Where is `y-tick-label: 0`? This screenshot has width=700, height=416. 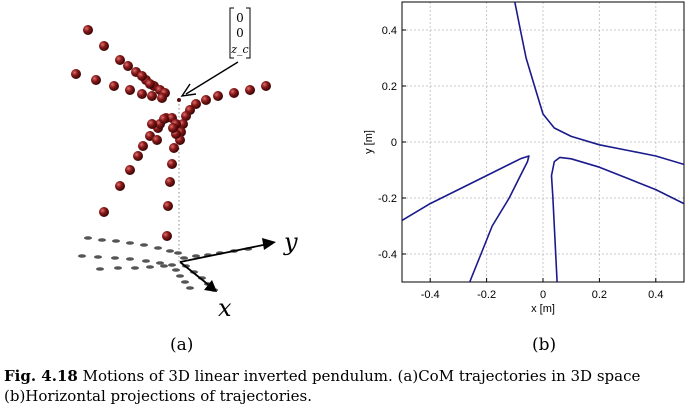
y-tick-label: 0 is located at coordinates (394, 143).